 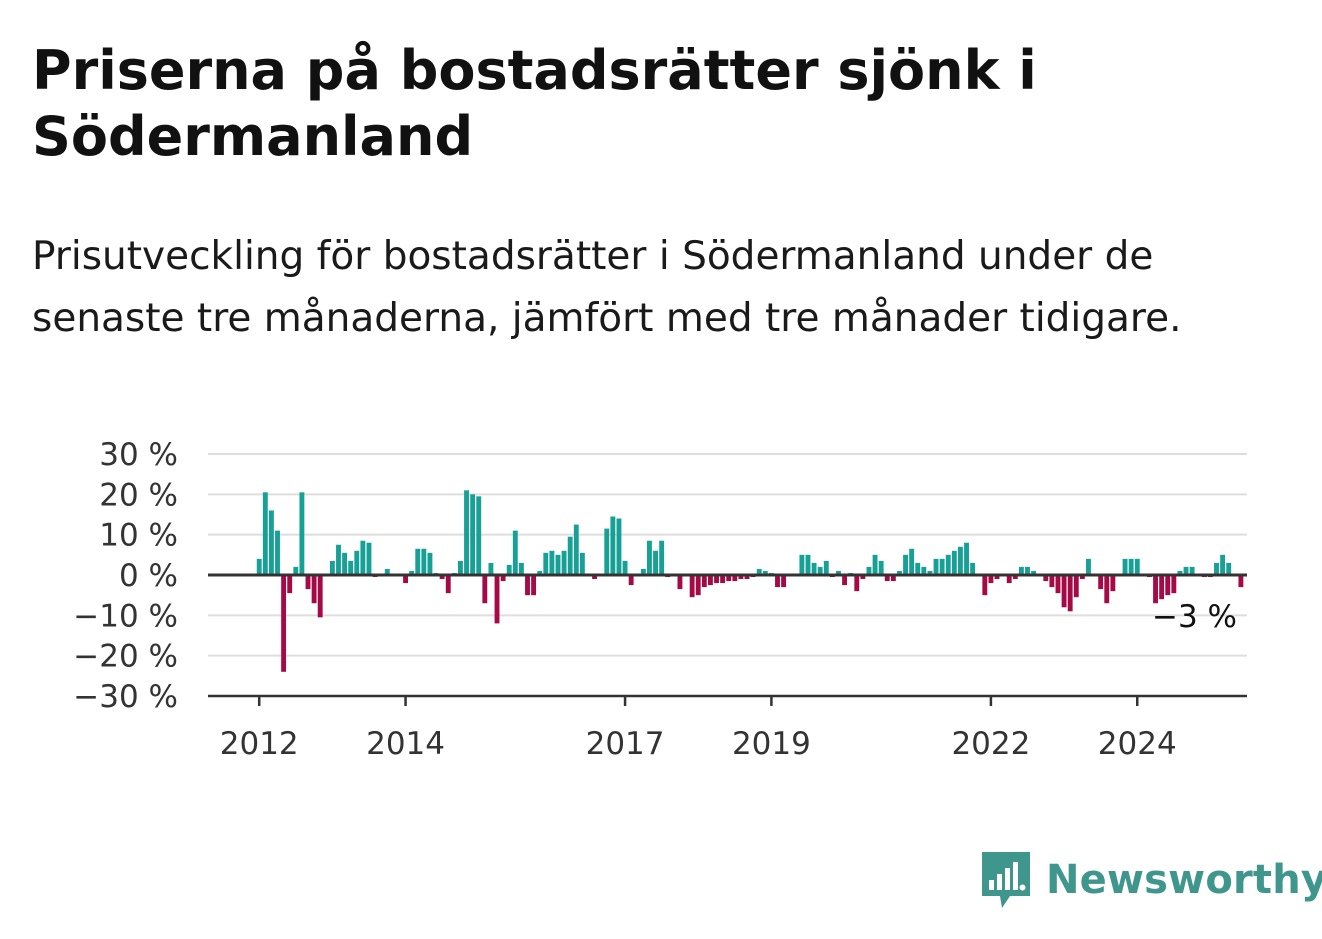 What do you see at coordinates (125, 616) in the screenshot?
I see `y-tick-label: −10 %` at bounding box center [125, 616].